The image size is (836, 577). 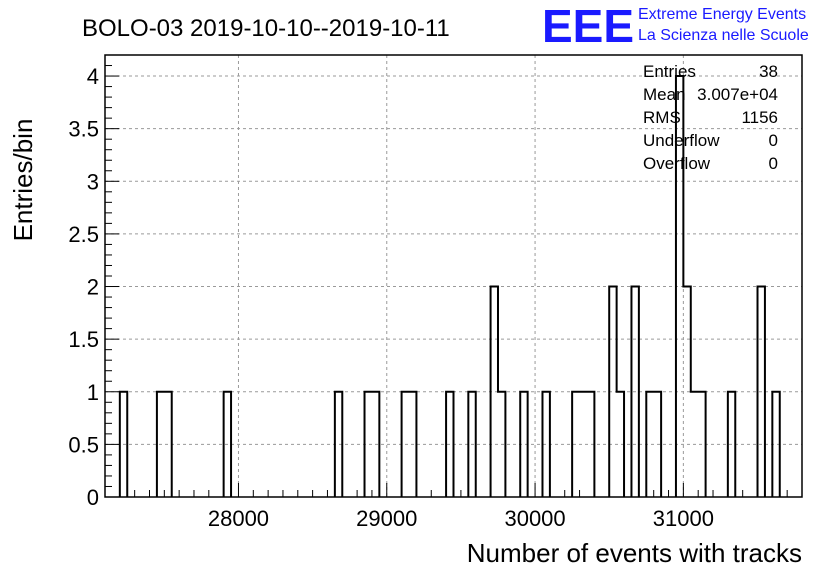 What do you see at coordinates (723, 35) in the screenshot?
I see `logo-line2: La Scienza nelle Scuole` at bounding box center [723, 35].